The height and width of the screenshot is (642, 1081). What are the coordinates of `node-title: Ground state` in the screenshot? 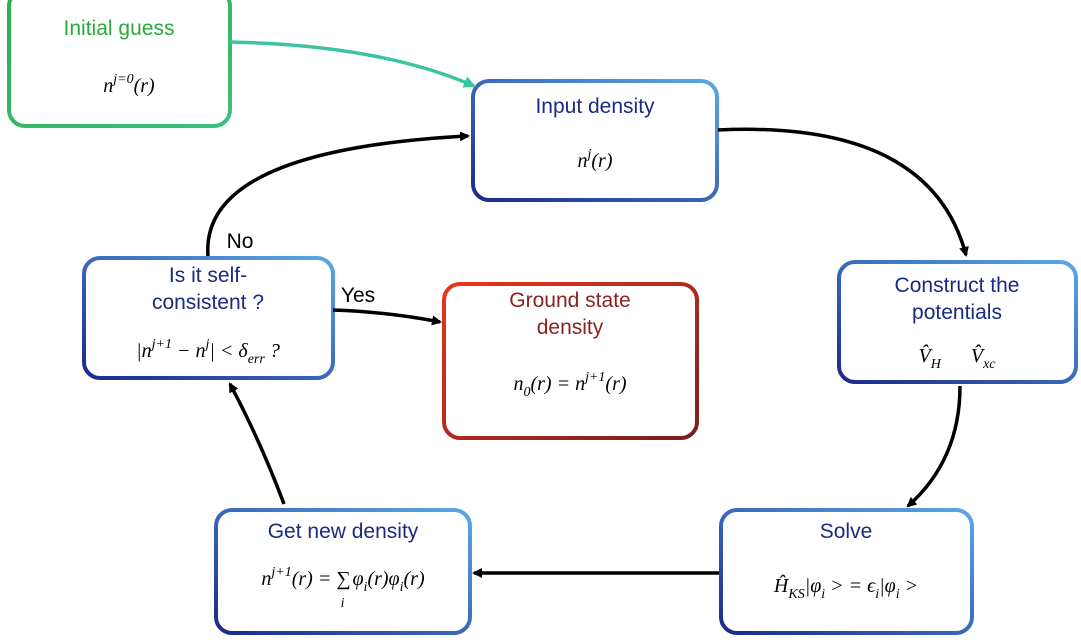 It's located at (569, 300).